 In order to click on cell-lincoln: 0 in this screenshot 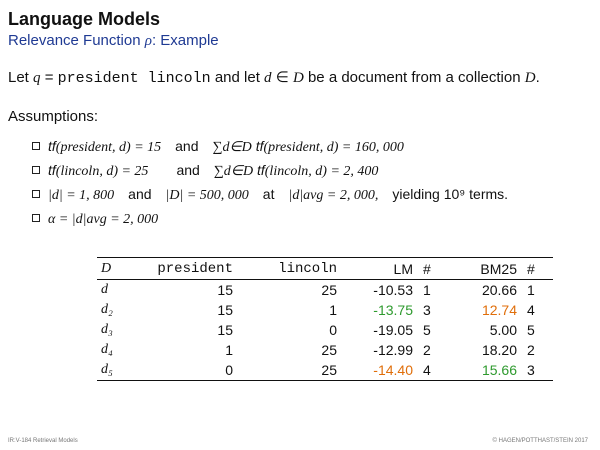, I will do `click(333, 330)`.